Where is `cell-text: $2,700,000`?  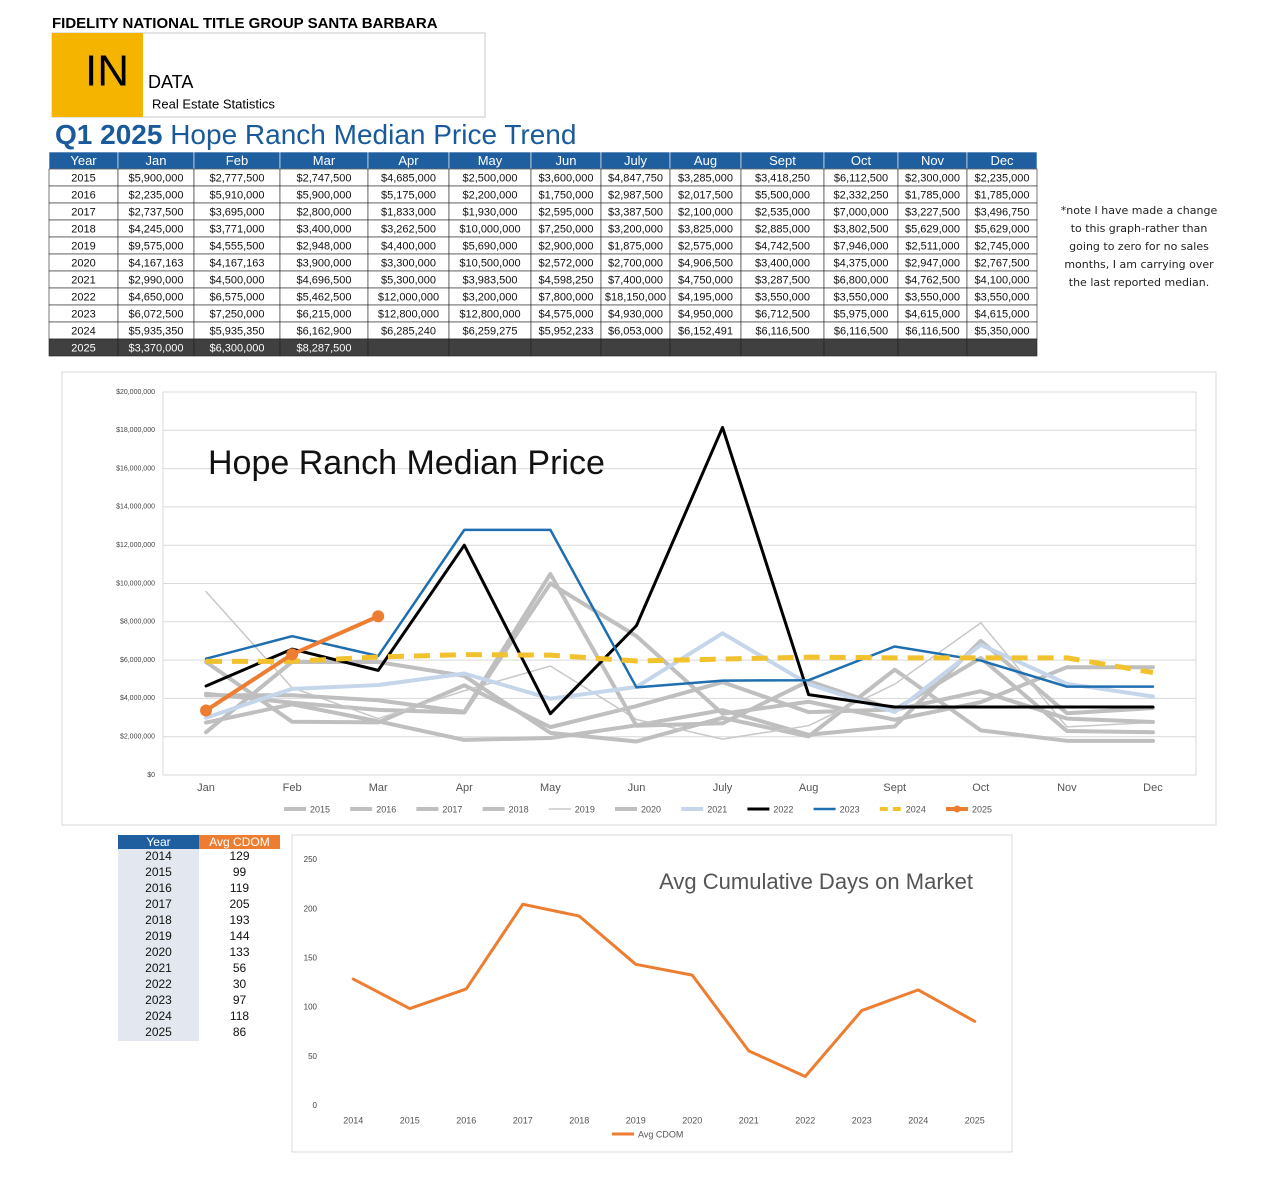 cell-text: $2,700,000 is located at coordinates (635, 263).